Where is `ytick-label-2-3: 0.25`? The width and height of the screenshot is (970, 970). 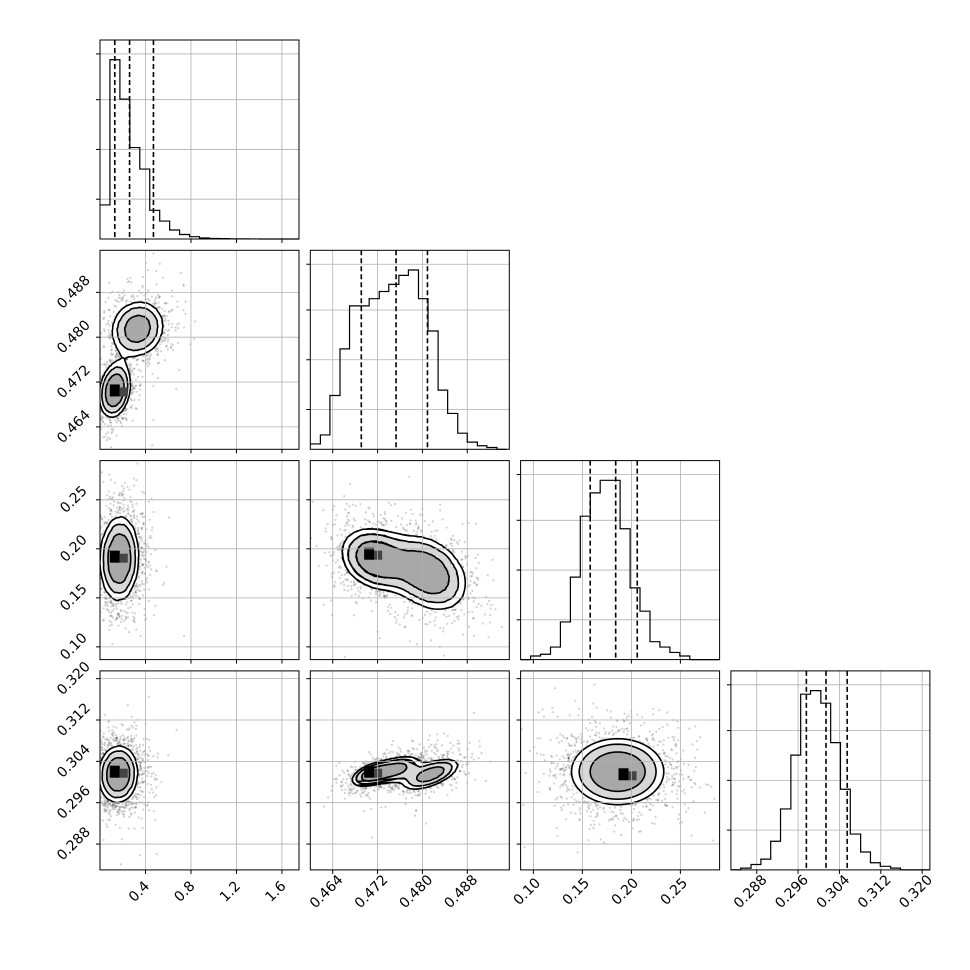 ytick-label-2-3: 0.25 is located at coordinates (73, 499).